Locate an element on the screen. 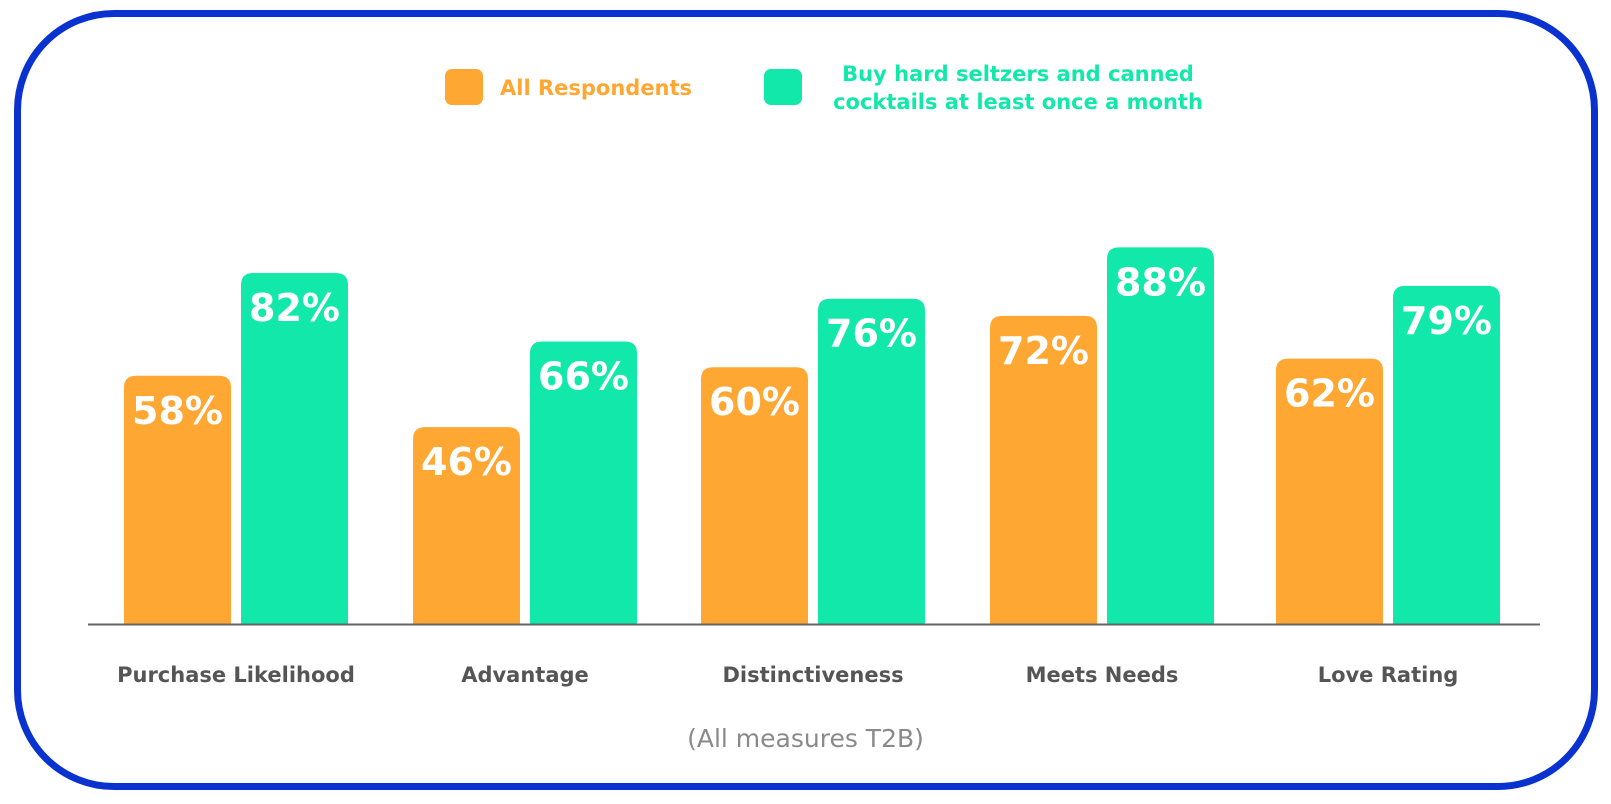  bar-label-monthly-buyers-2: 76% is located at coordinates (871, 334).